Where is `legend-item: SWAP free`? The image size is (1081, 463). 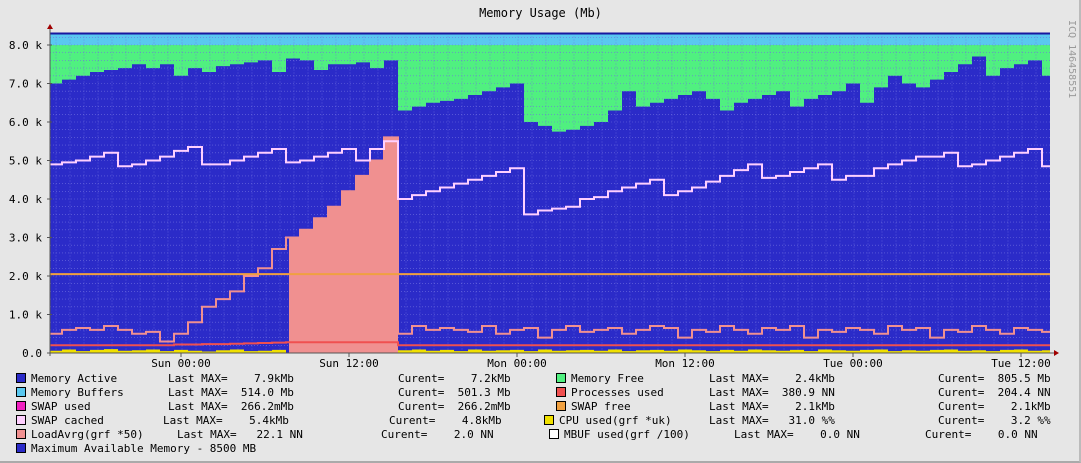 legend-item: SWAP free is located at coordinates (593, 406).